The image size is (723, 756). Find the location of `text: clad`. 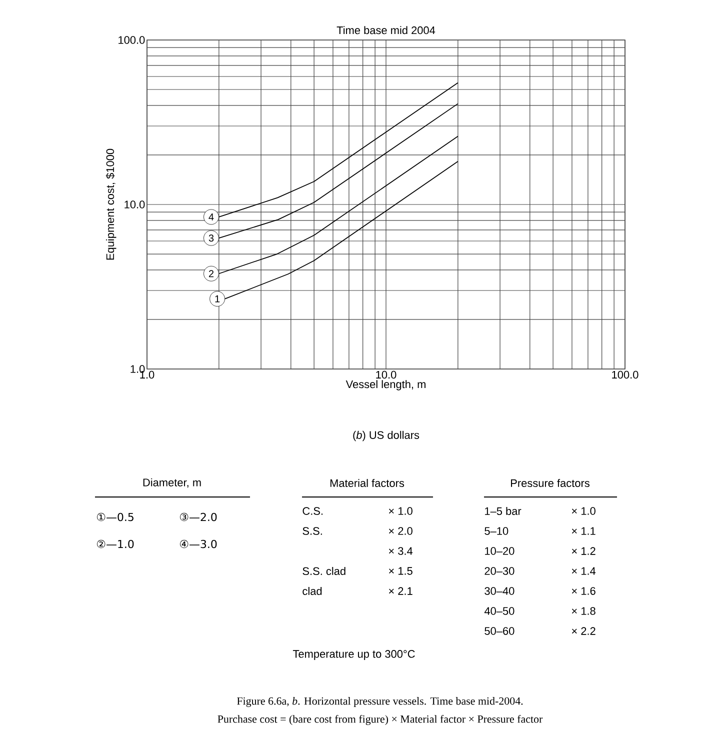

text: clad is located at coordinates (312, 591).